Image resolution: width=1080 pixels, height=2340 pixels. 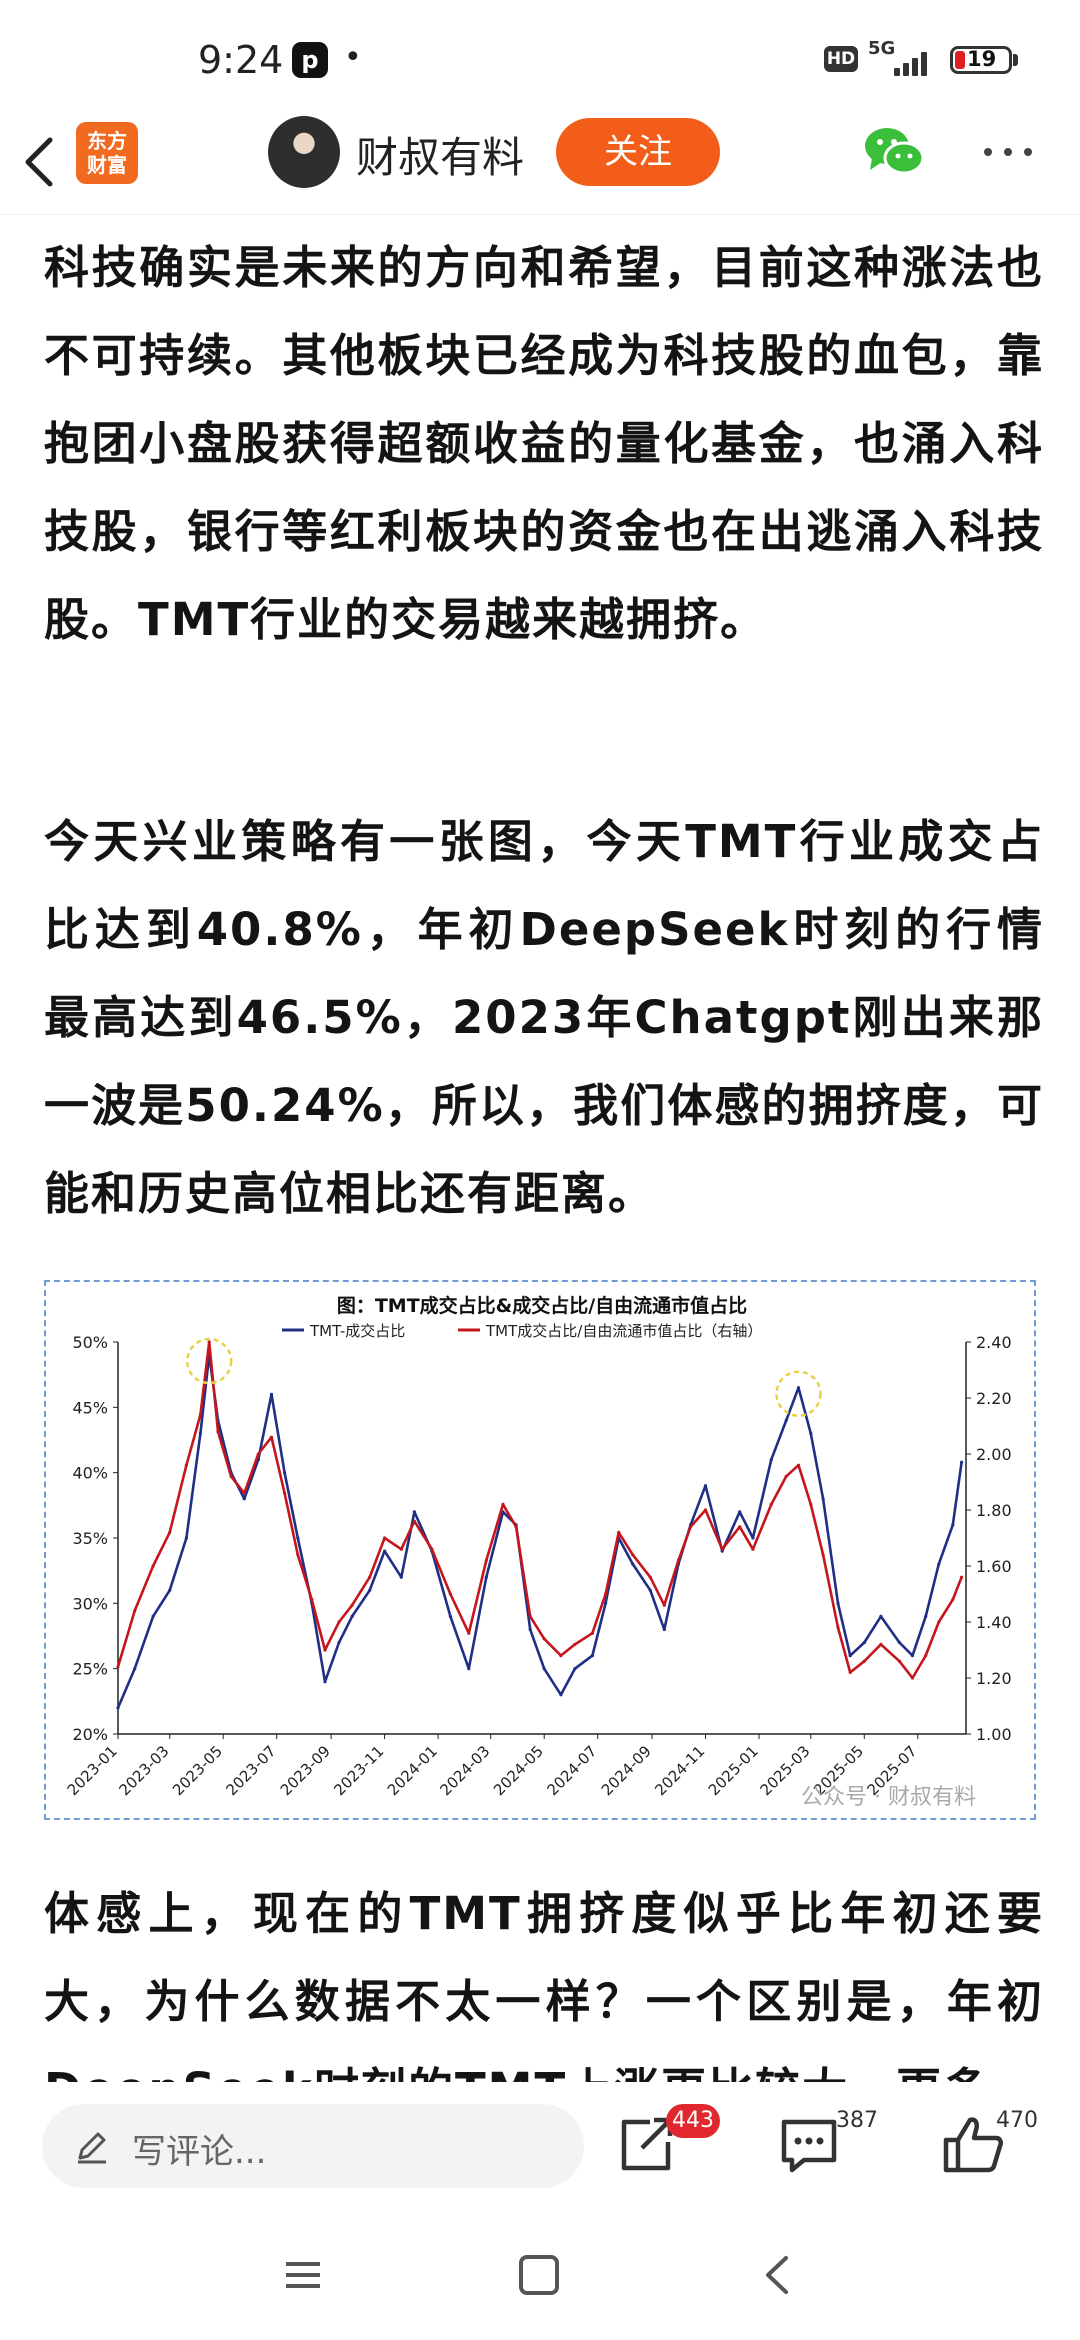 I want to click on follow-button: 关注, so click(x=638, y=152).